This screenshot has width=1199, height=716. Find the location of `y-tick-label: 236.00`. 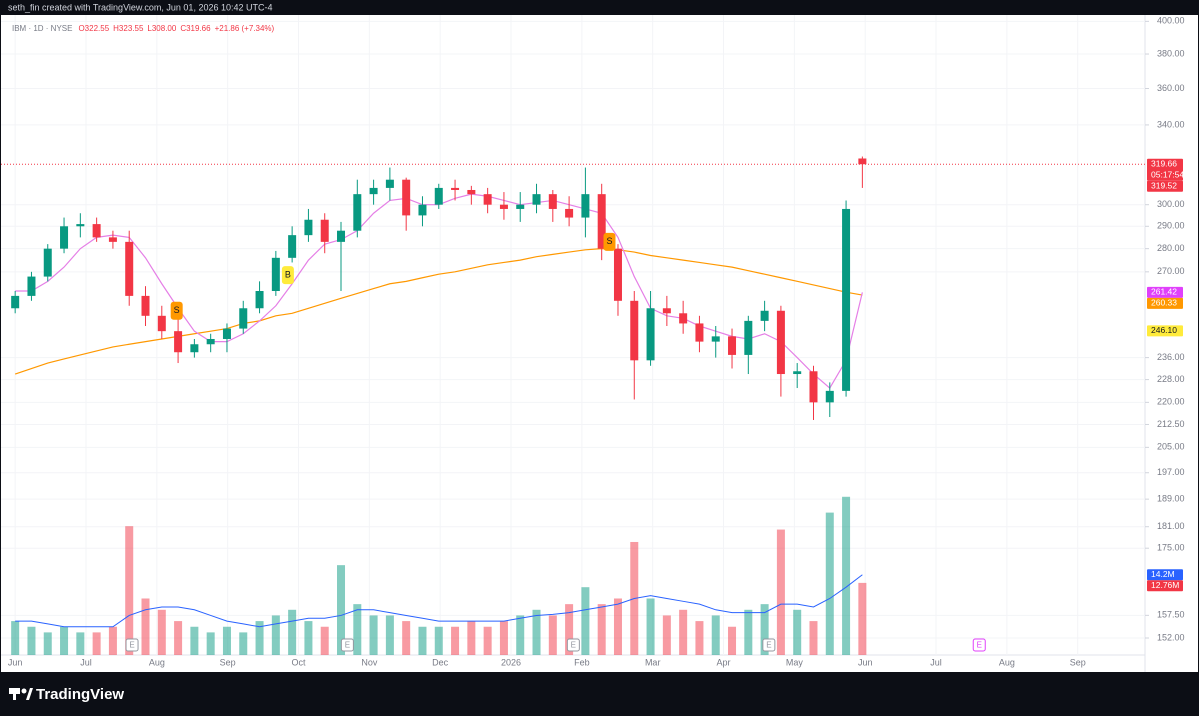

y-tick-label: 236.00 is located at coordinates (1171, 357).